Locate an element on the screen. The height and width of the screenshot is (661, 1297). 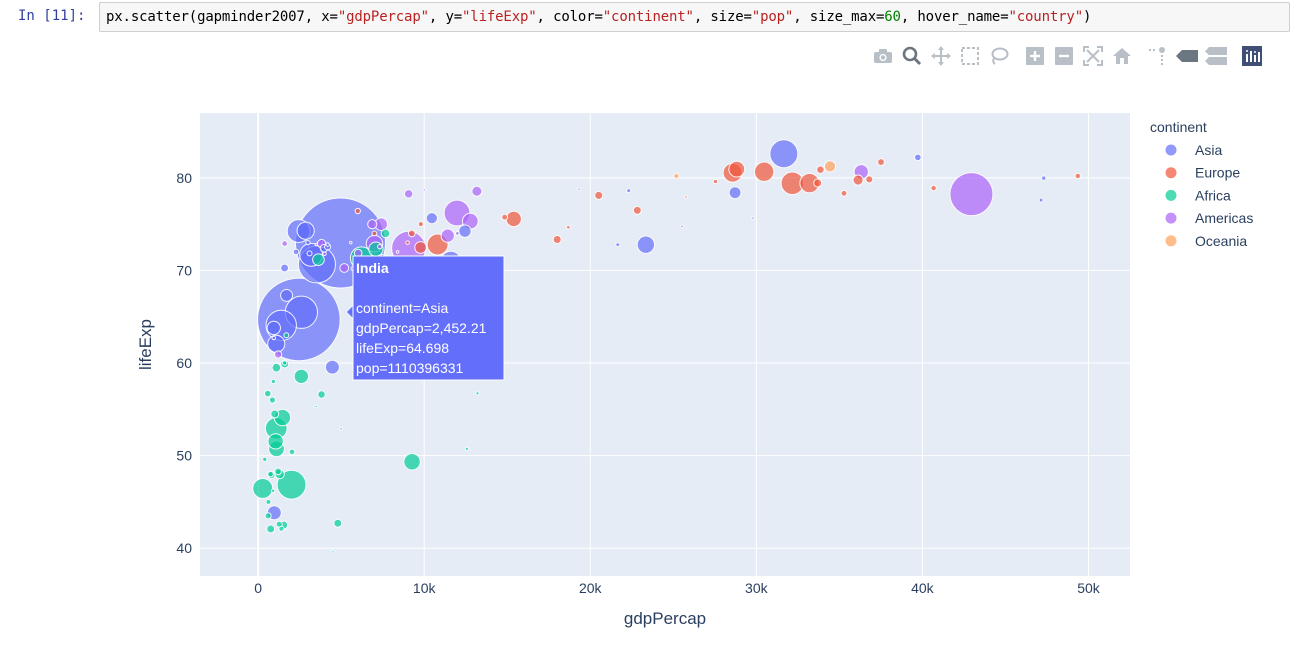
box-select-icon is located at coordinates (970, 56).